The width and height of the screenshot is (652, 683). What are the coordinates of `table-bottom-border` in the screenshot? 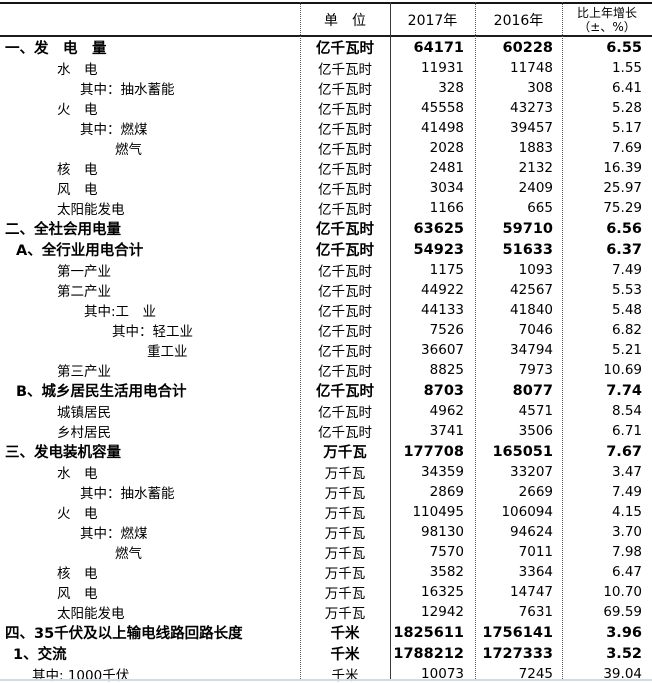 It's located at (326, 680).